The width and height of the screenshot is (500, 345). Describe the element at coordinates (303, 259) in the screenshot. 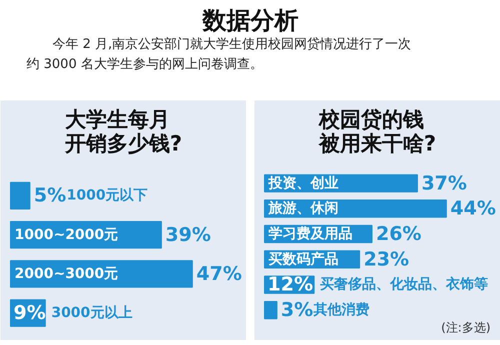

I see `y-tick-label: 买数码产品` at that location.